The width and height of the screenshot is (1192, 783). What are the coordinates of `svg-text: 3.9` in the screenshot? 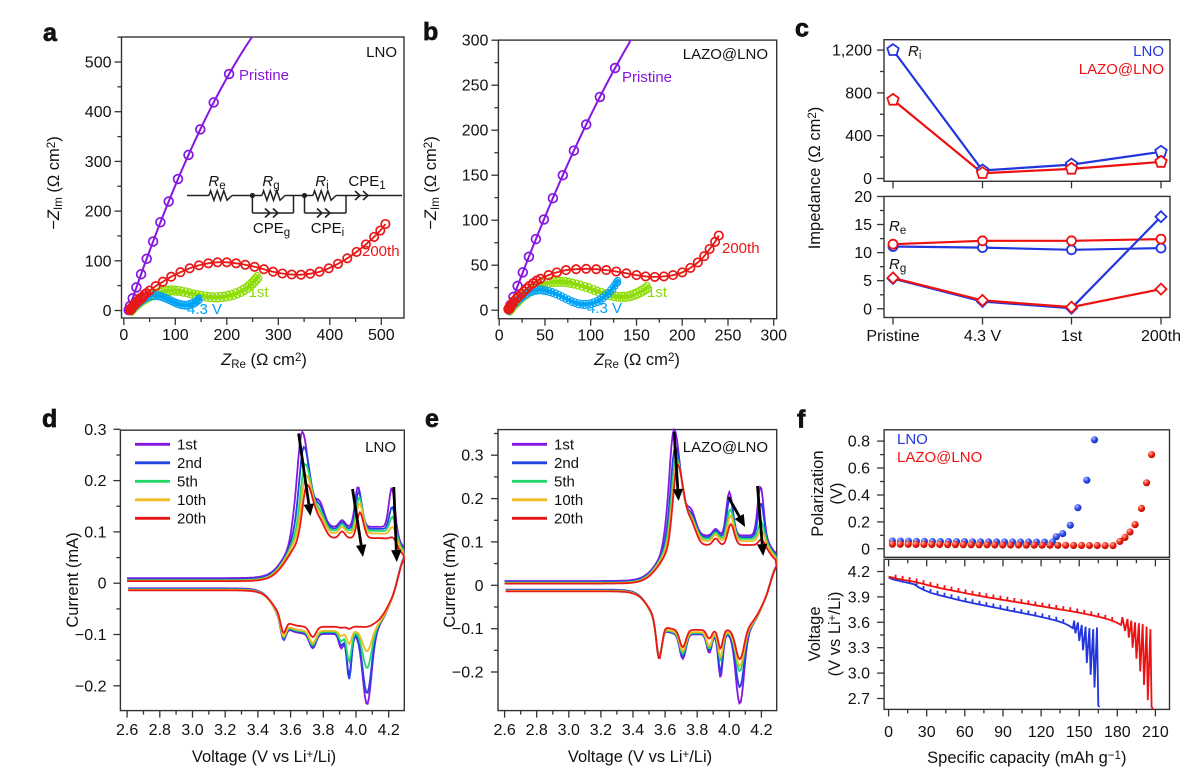 It's located at (859, 597).